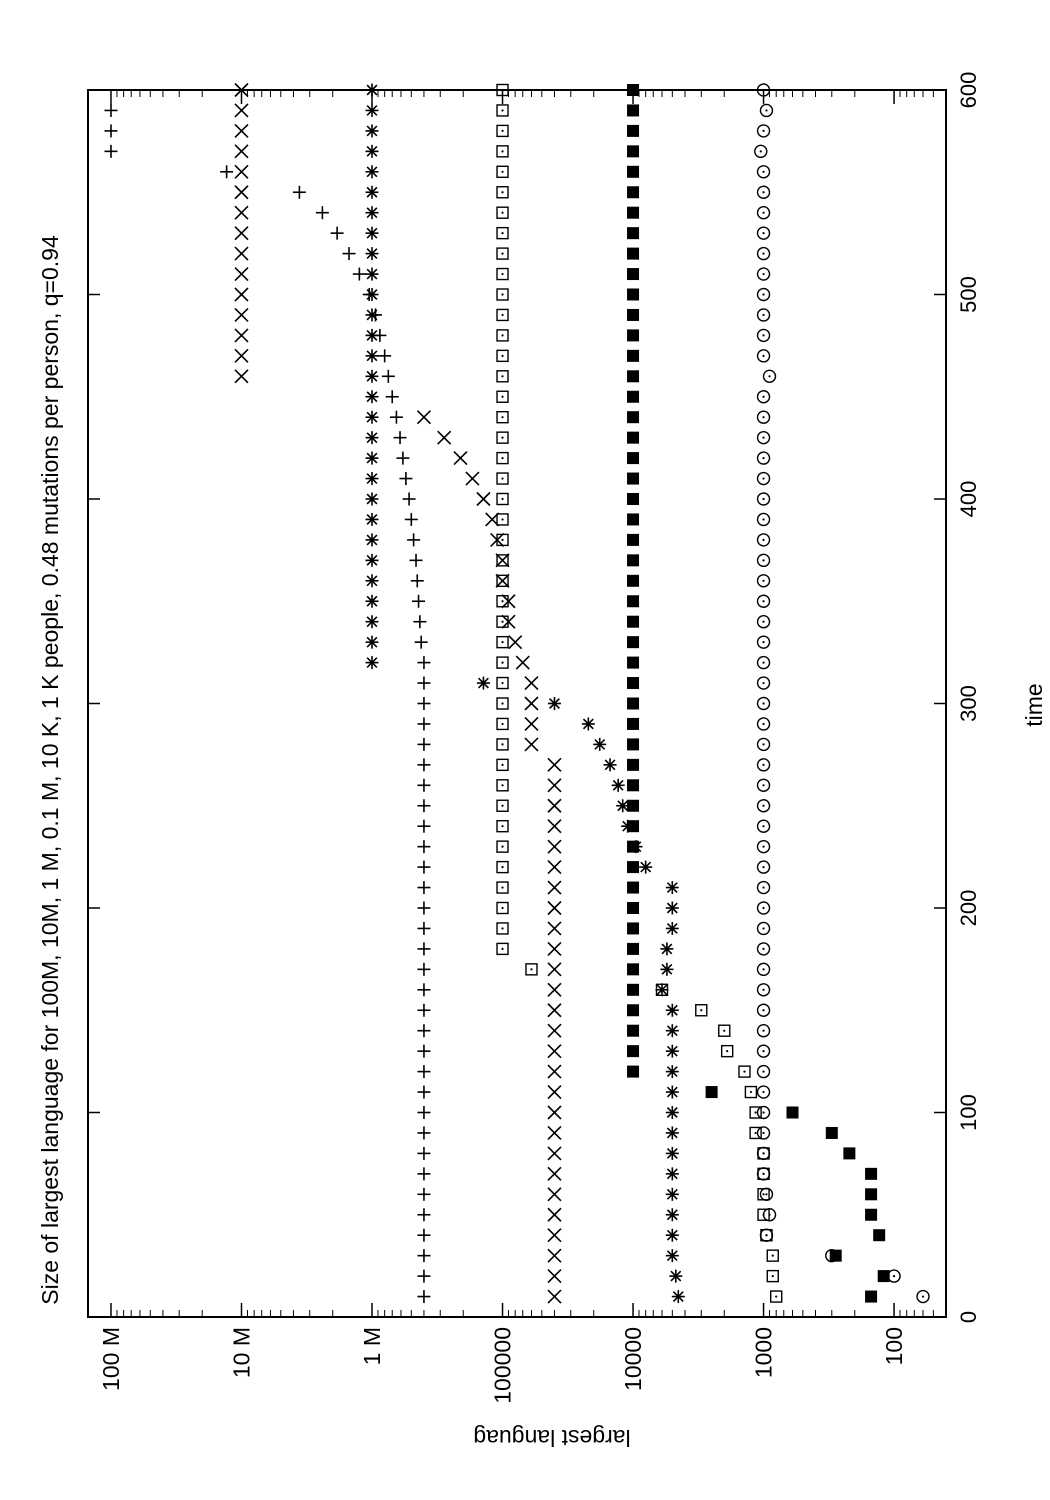 This screenshot has height=1500, width=1050. What do you see at coordinates (633, 1359) in the screenshot?
I see `y-tick-label: 10000` at bounding box center [633, 1359].